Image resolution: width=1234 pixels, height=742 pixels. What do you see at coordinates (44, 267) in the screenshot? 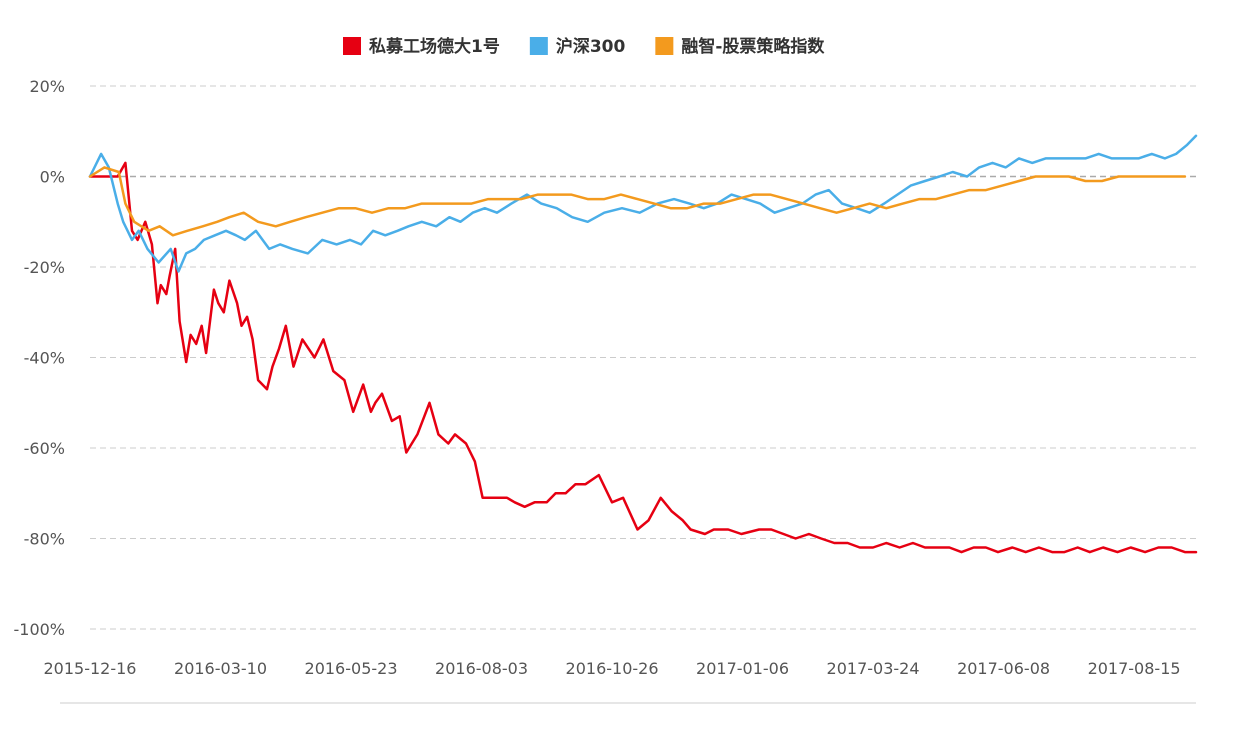
I see `y-tick-label: -20%` at bounding box center [44, 267].